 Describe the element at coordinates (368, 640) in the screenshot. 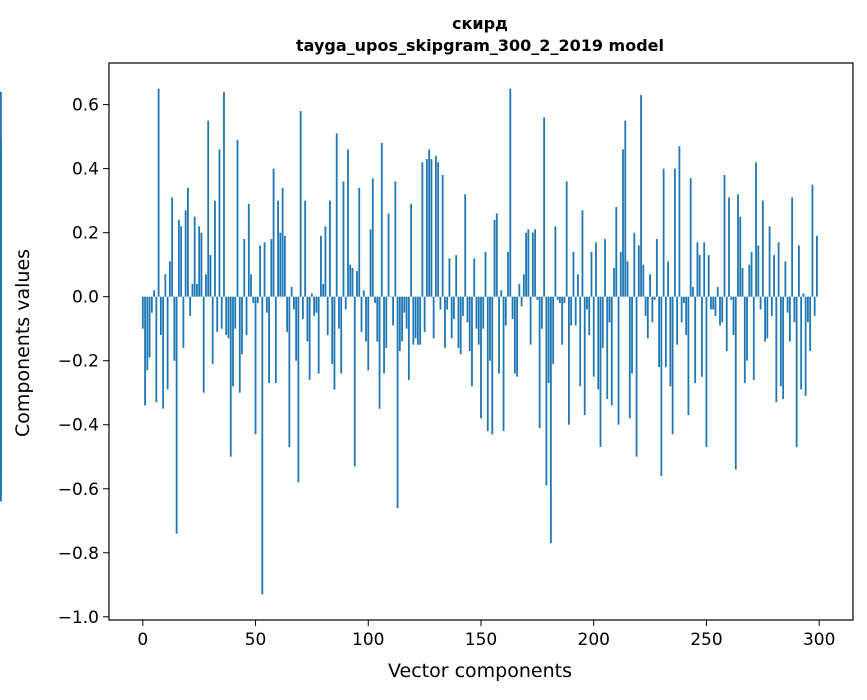

I see `x-tick-label: 100` at that location.